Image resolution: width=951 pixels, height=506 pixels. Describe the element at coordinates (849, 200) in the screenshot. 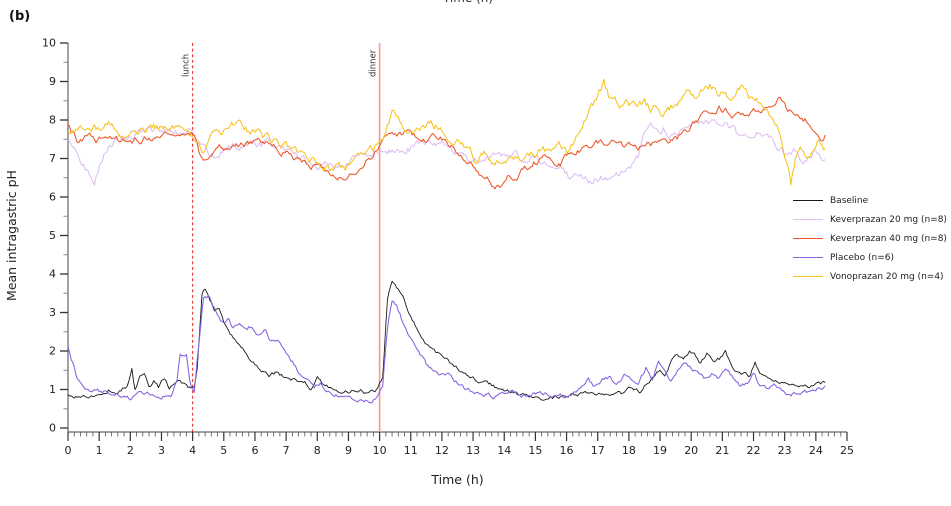

I see `legend-label: Baseline` at that location.